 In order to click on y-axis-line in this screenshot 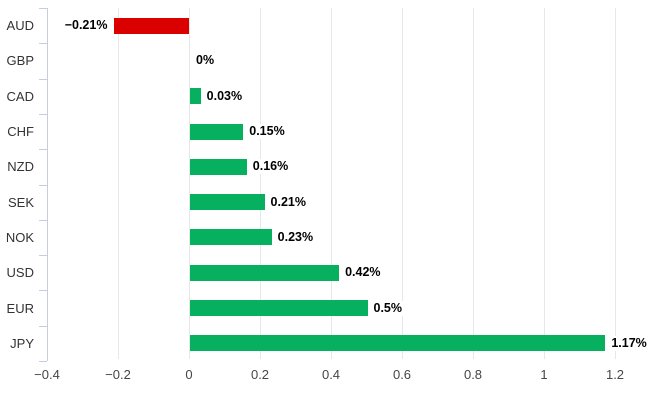, I will do `click(47, 184)`.